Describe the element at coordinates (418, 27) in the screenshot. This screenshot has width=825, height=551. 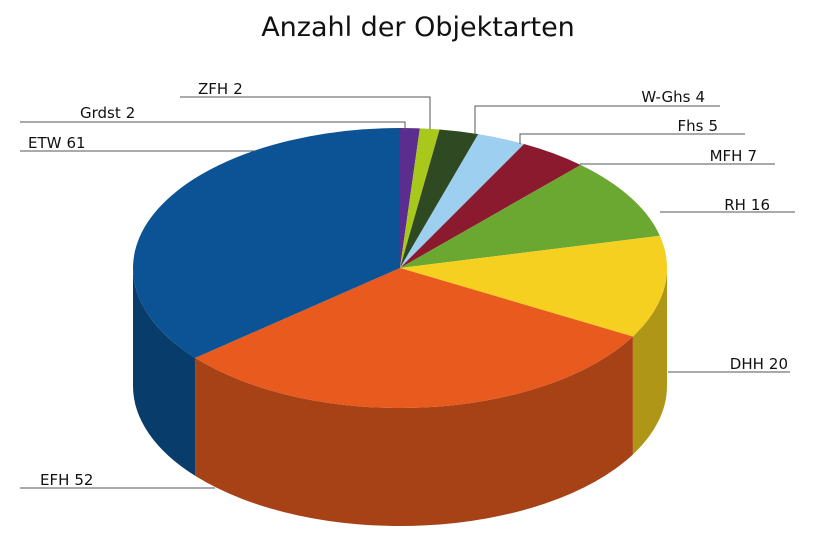
I see `chart-title: Anzahl der Objektarten` at that location.